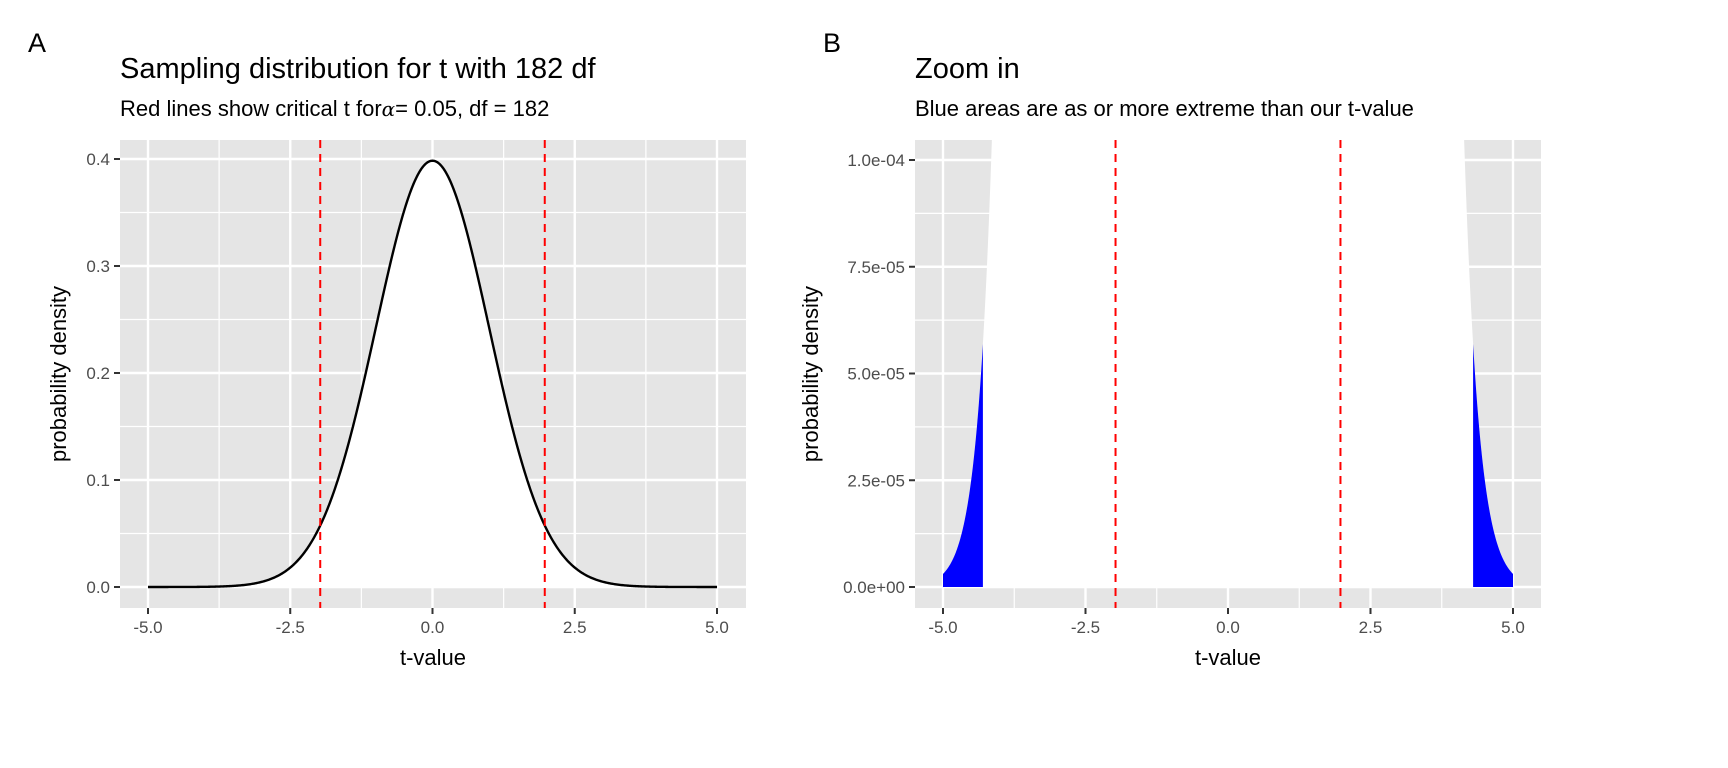 The image size is (1728, 768). What do you see at coordinates (389, 109) in the screenshot?
I see `alpha-symbol: α` at bounding box center [389, 109].